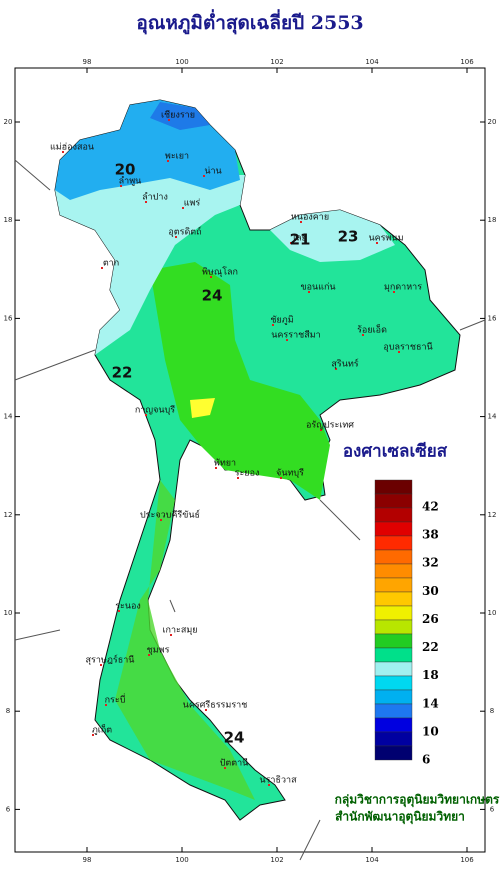  Describe the element at coordinates (177, 157) in the screenshot. I see `province-label: พะเยา` at that location.